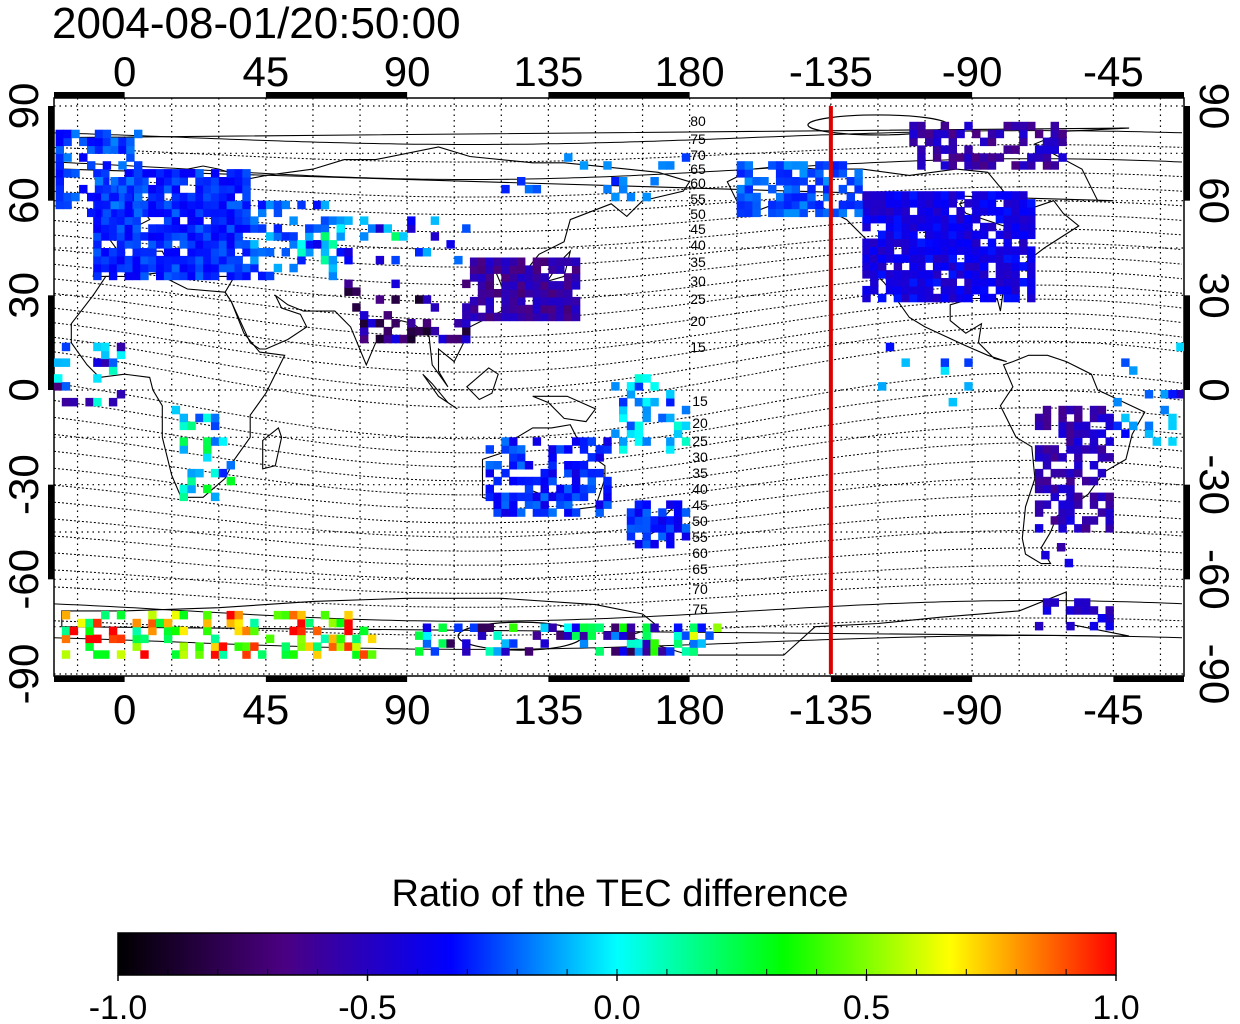  Describe the element at coordinates (700, 473) in the screenshot. I see `contour-label: 35` at that location.